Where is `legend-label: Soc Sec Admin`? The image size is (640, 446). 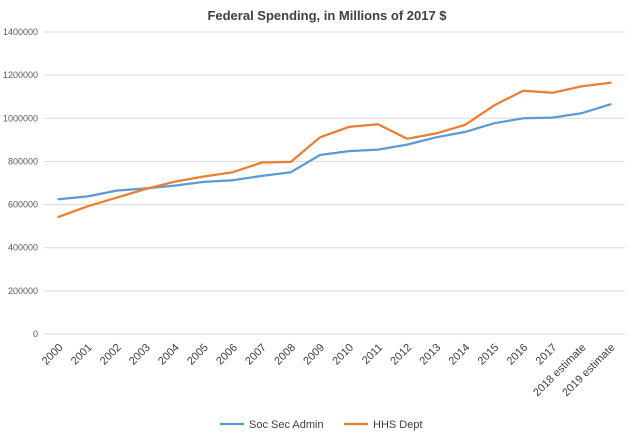 legend-label: Soc Sec Admin is located at coordinates (286, 425).